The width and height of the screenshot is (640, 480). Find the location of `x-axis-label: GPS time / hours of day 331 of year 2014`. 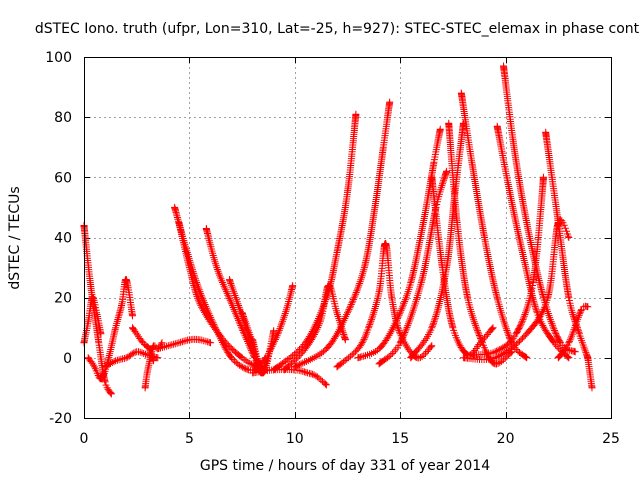

x-axis-label: GPS time / hours of day 331 of year 2014 is located at coordinates (345, 466).